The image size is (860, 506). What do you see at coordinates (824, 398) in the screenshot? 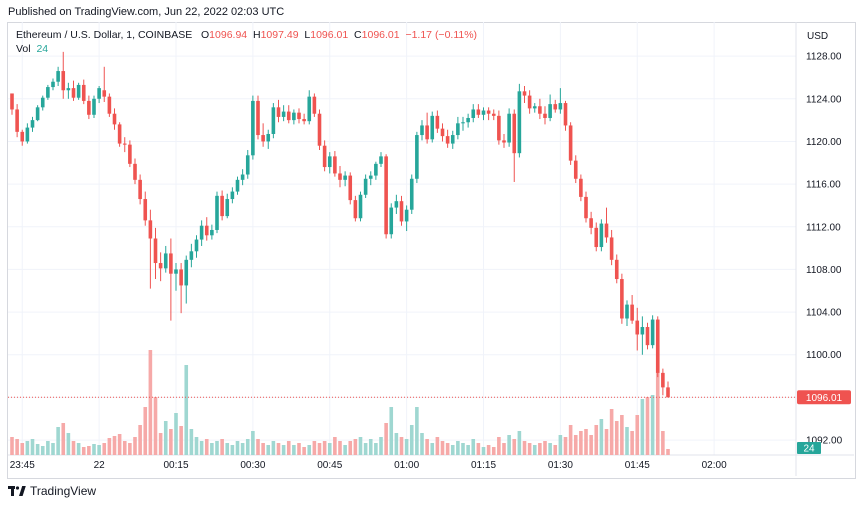
I see `last-price-text: 1096.01` at bounding box center [824, 398].